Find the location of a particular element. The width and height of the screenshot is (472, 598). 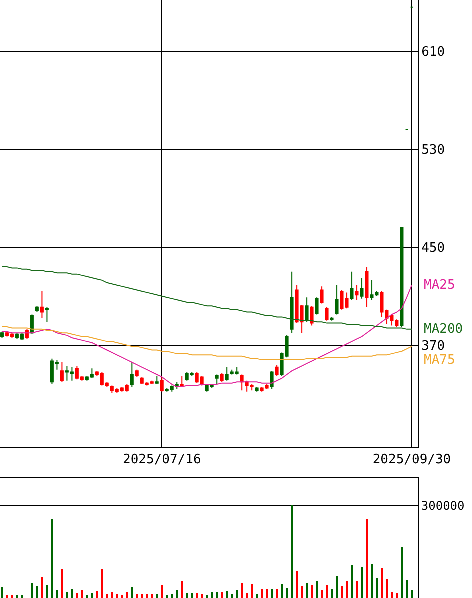

y-tick-label: 610 is located at coordinates (434, 52).